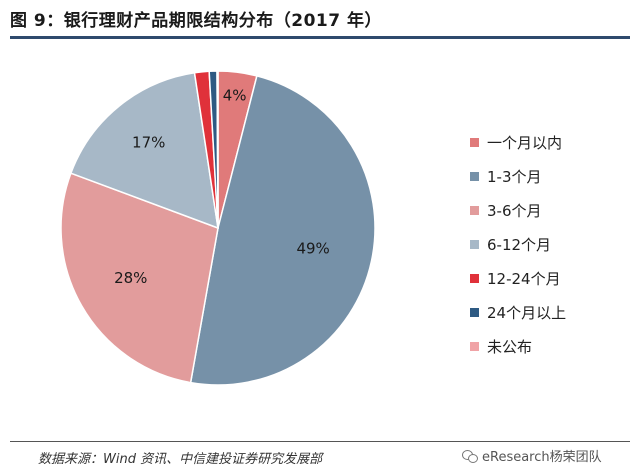 This screenshot has width=640, height=475. I want to click on legend-label: 一个月以内, so click(525, 143).